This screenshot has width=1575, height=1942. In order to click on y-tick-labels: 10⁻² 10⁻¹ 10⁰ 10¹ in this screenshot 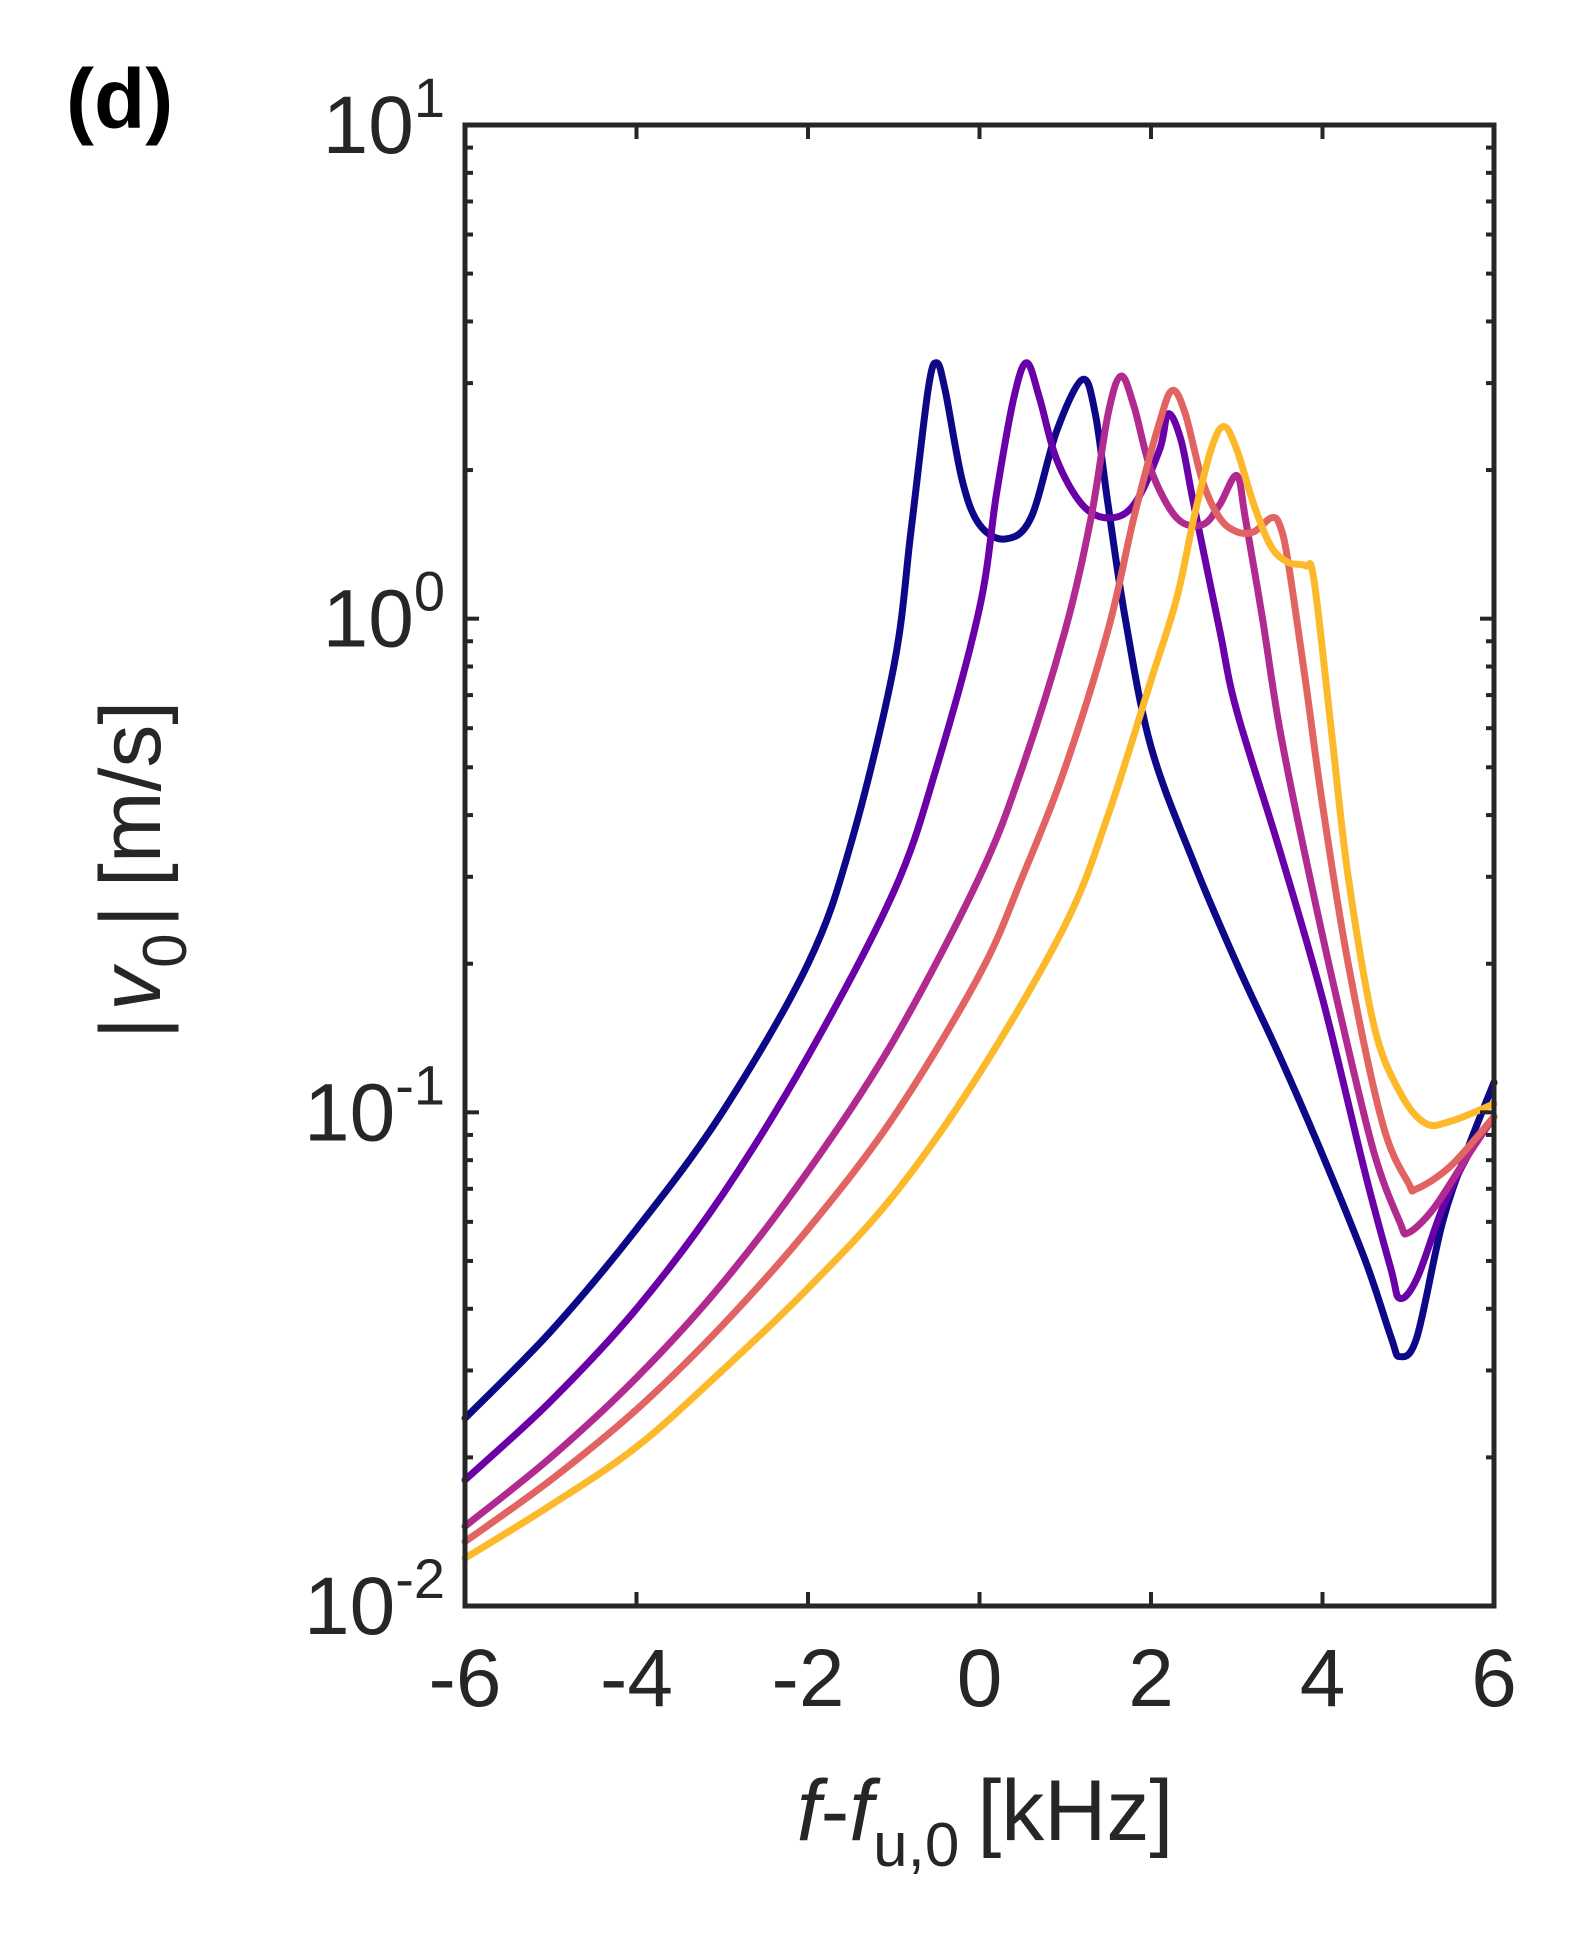, I will do `click(374, 859)`.